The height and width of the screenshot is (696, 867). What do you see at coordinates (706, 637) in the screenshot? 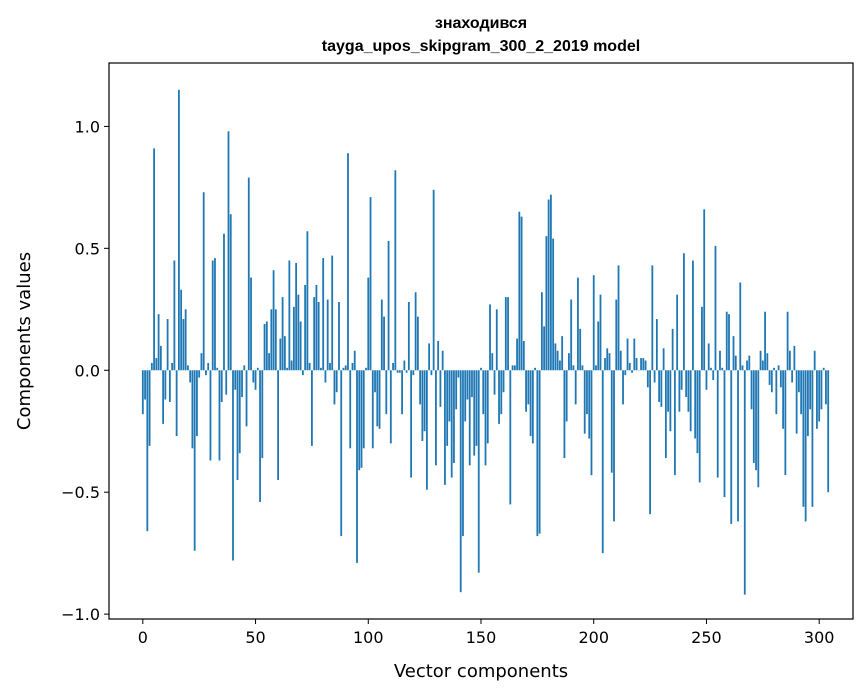
I see `x-tick-label: 250` at bounding box center [706, 637].